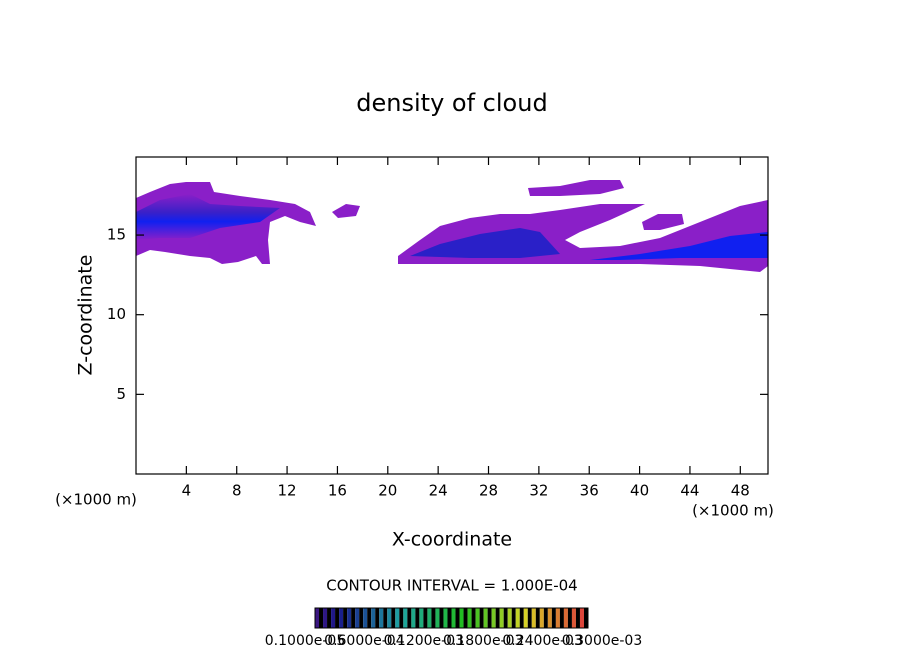 The image size is (904, 654). What do you see at coordinates (305, 641) in the screenshot?
I see `colorbar-label: 0.1000e-05` at bounding box center [305, 641].